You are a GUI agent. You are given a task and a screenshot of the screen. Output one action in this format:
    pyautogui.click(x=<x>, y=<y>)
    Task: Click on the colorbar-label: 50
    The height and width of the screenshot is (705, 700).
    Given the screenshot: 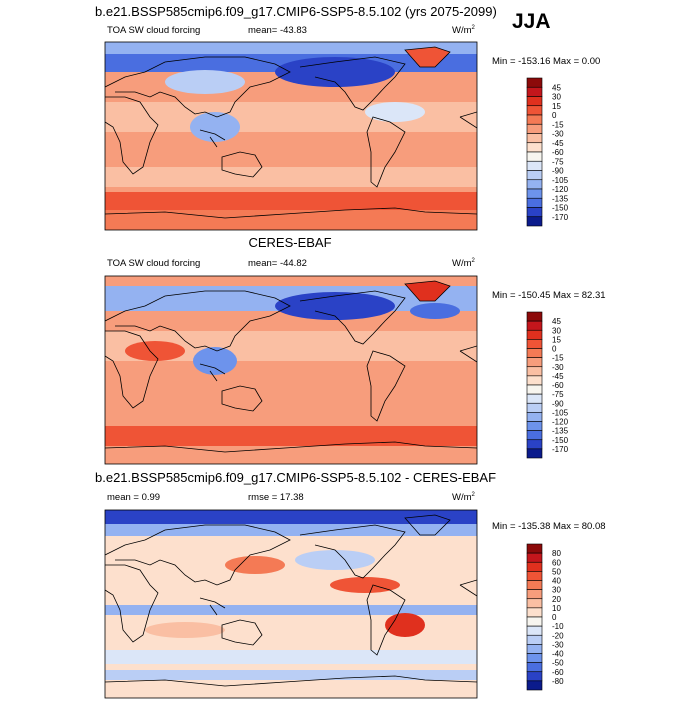 What is the action you would take?
    pyautogui.click(x=556, y=571)
    